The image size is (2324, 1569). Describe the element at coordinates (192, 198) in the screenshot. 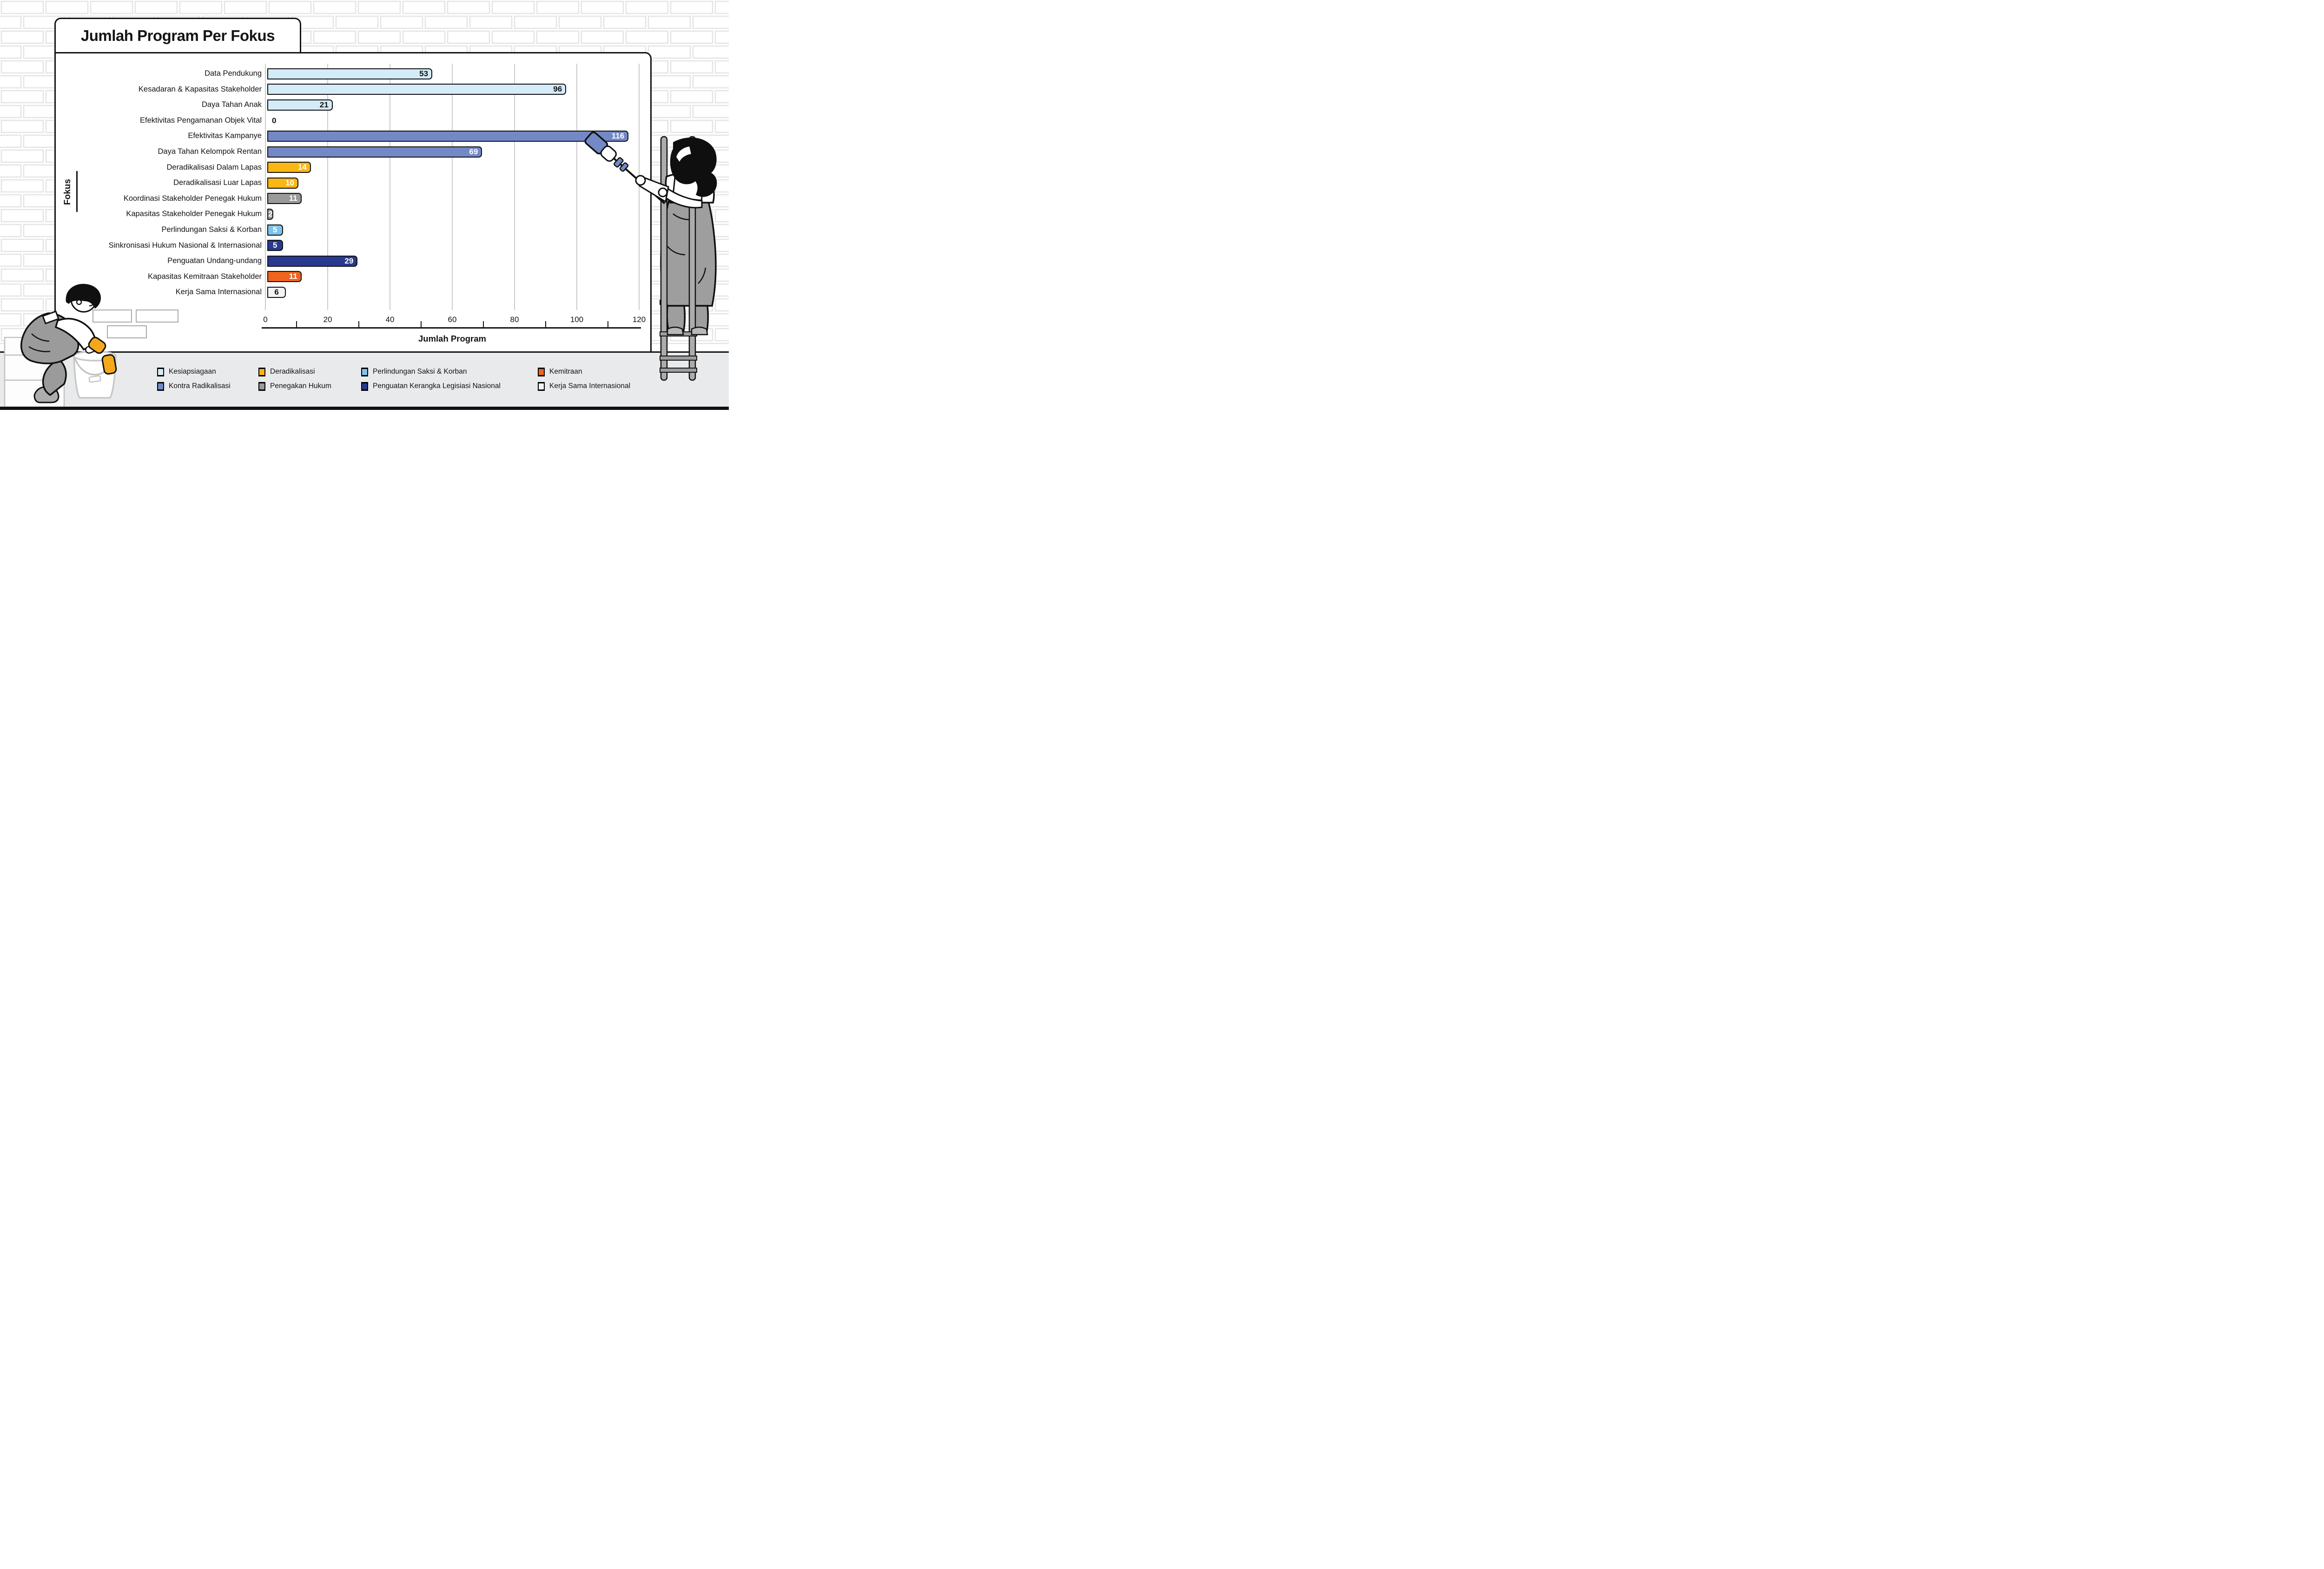

I see `category-label: Koordinasi Stakeholder Penegak Hukum` at that location.